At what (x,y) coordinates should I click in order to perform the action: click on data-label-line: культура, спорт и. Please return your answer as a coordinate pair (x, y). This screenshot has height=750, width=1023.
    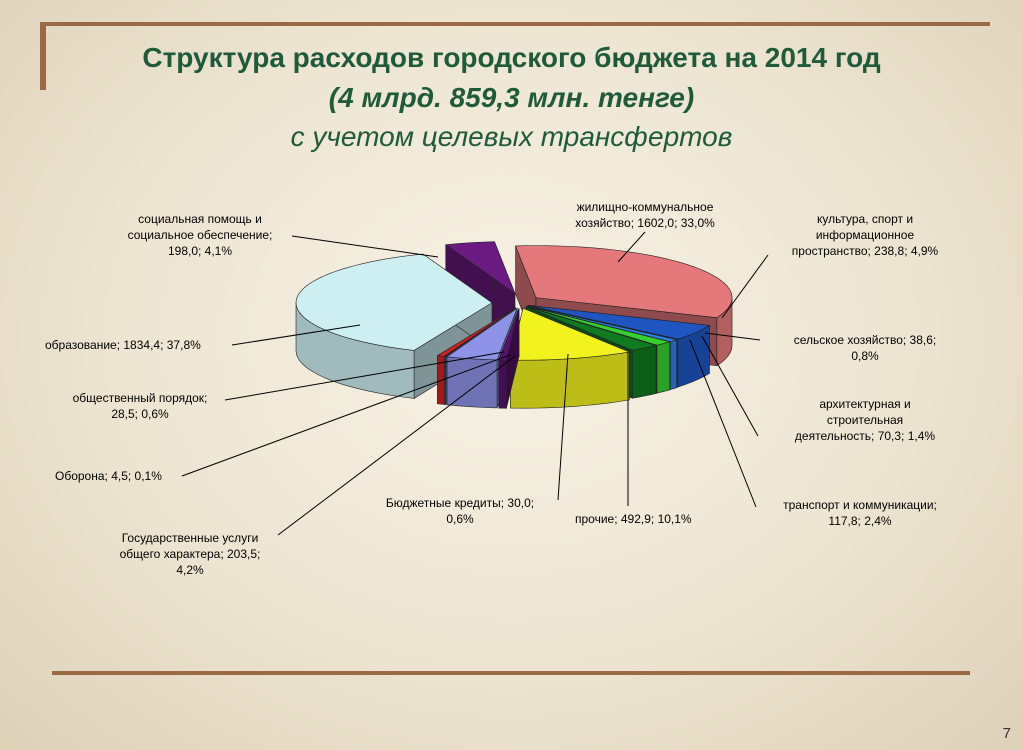
    Looking at the image, I should click on (865, 219).